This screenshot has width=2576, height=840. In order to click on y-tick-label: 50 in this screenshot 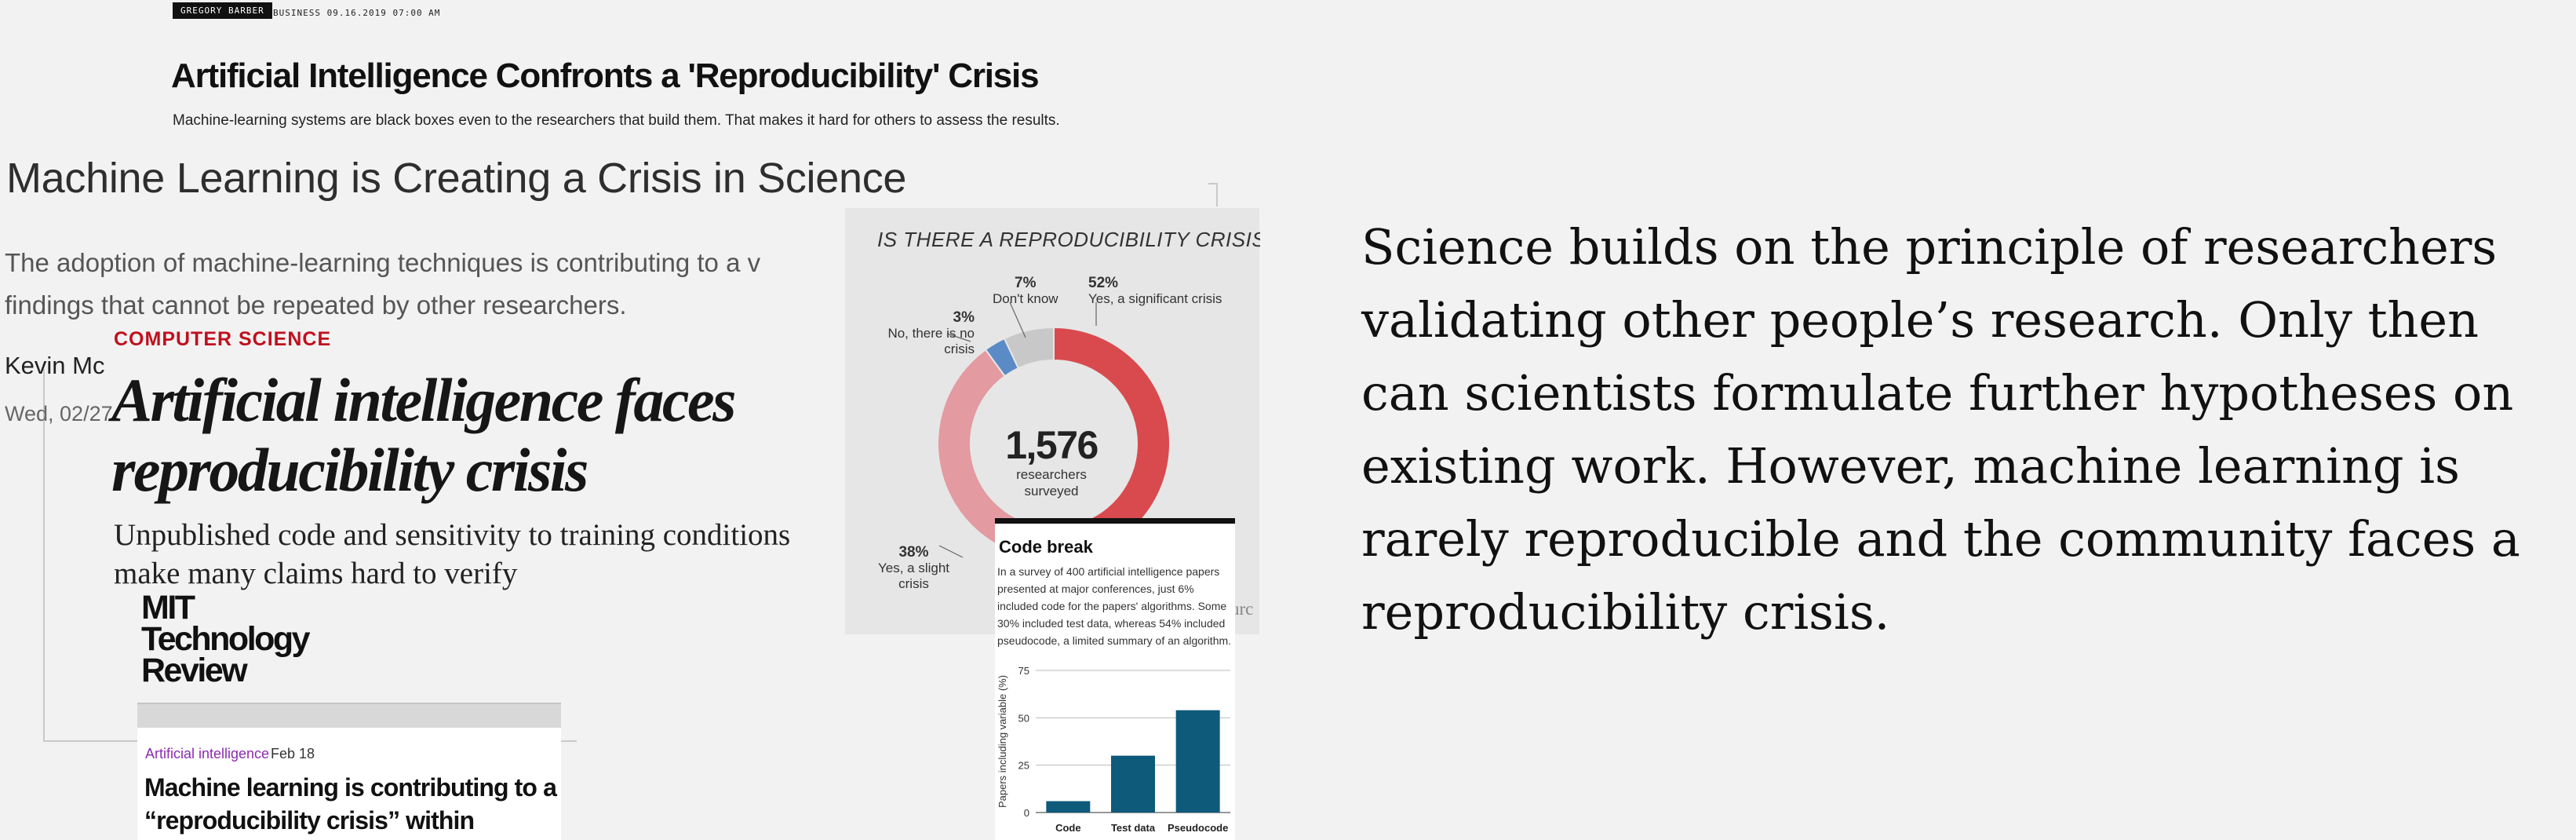, I will do `click(1023, 718)`.